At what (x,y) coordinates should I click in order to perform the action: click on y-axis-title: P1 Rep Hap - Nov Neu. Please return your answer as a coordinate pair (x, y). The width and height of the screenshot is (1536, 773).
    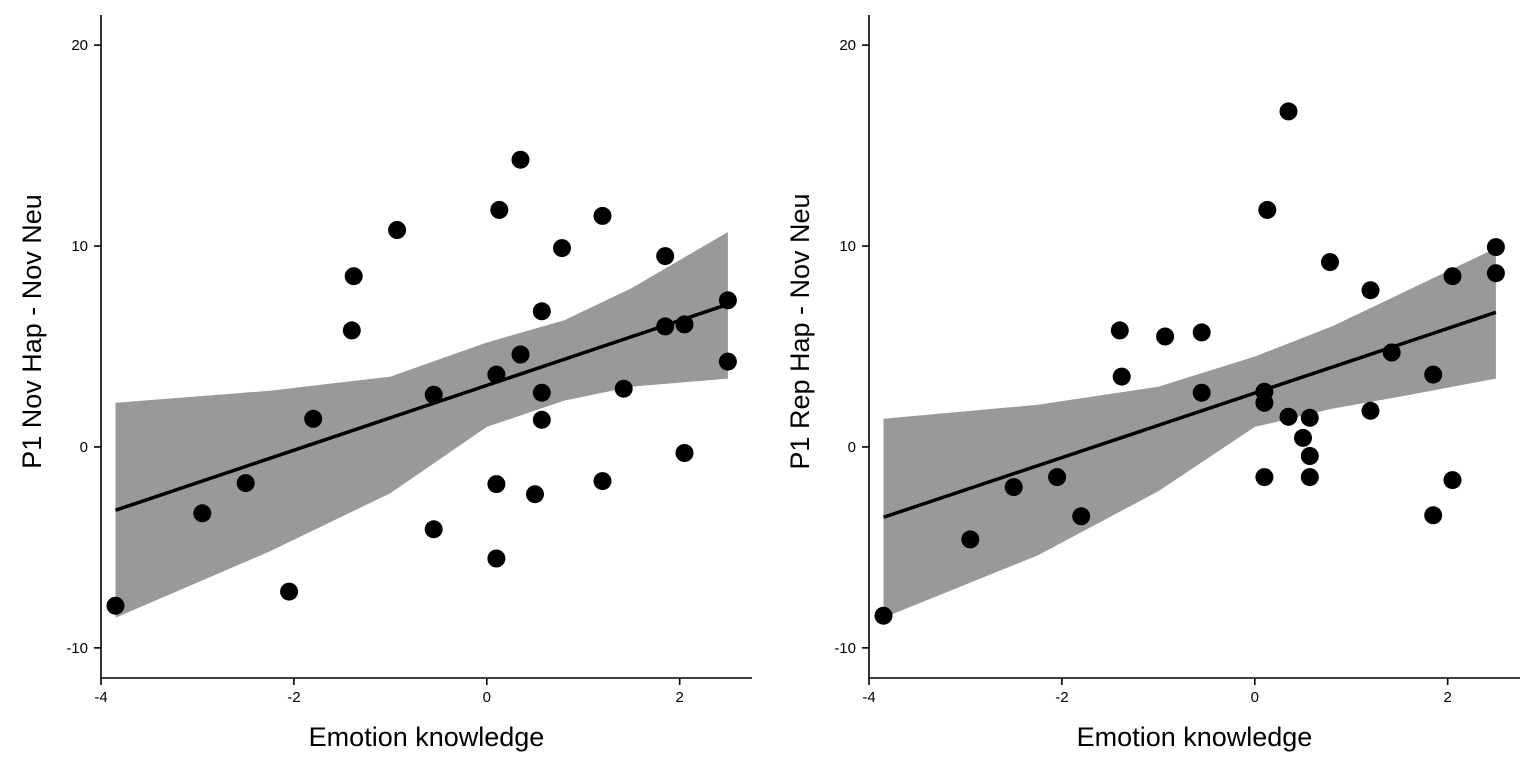
    Looking at the image, I should click on (800, 331).